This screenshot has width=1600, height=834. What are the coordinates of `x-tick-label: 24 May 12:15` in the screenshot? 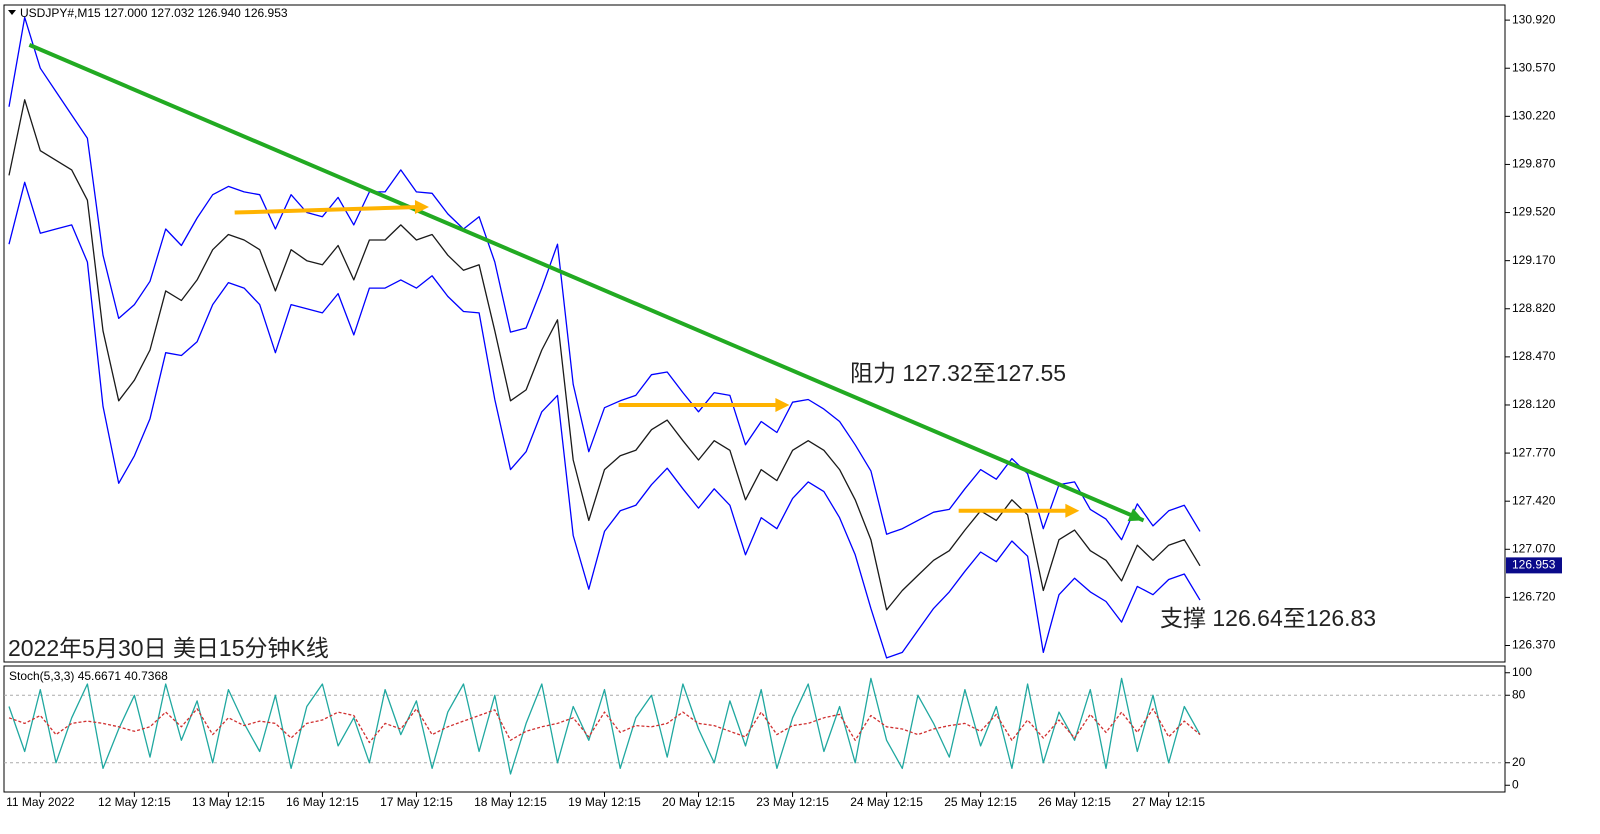 It's located at (886, 802).